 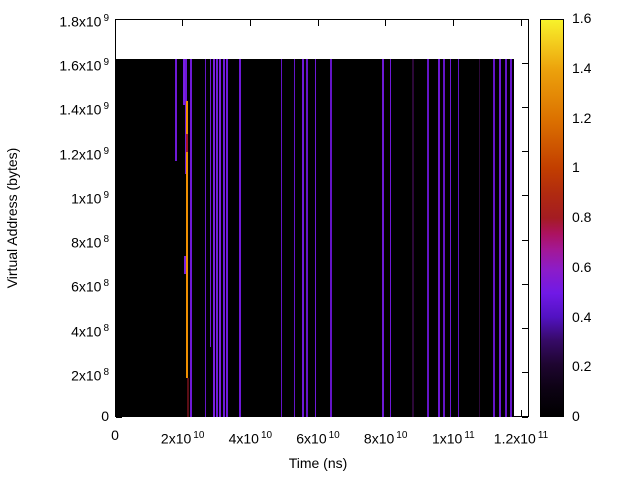 What do you see at coordinates (12, 218) in the screenshot?
I see `y-axis-title: Virtual Address (bytes)` at bounding box center [12, 218].